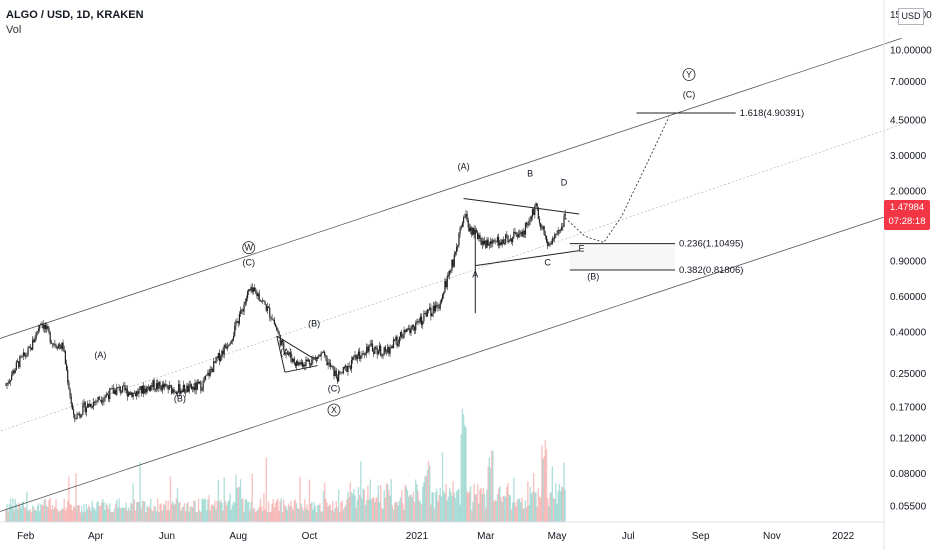  I want to click on triangle-upper-2020, so click(297, 348).